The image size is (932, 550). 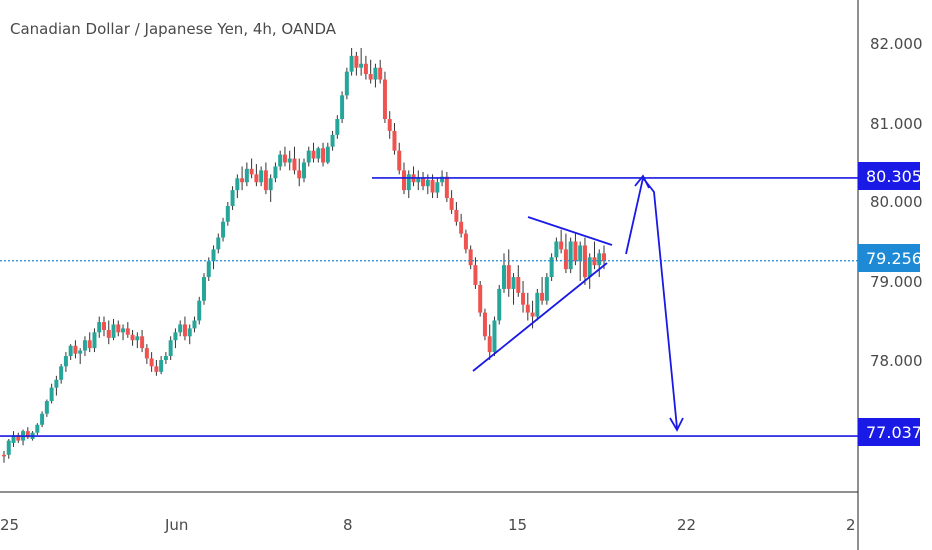 I want to click on x-tick-label: 22, so click(x=686, y=525).